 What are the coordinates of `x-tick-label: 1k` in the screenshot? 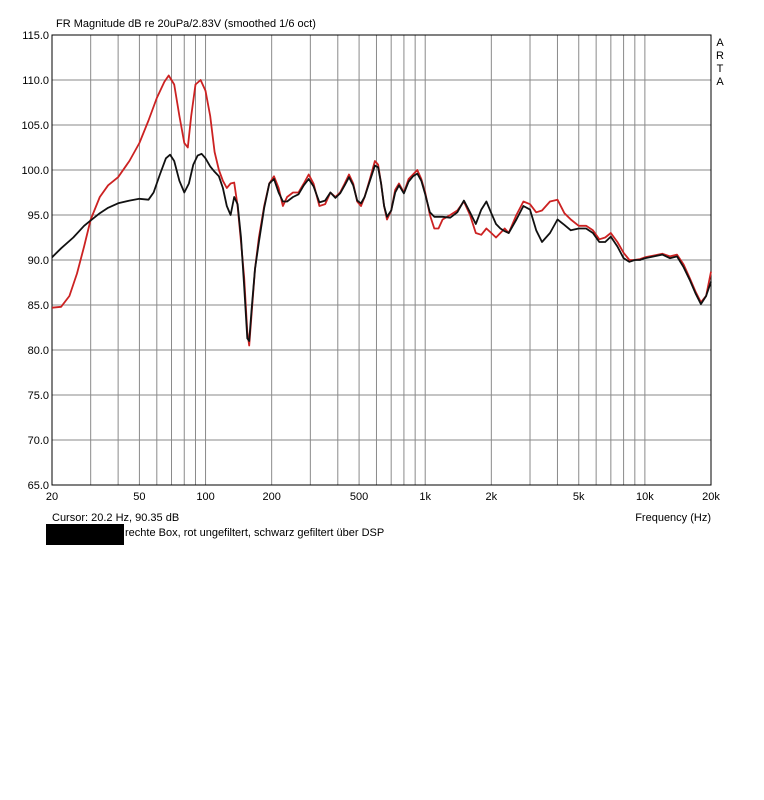 It's located at (425, 497).